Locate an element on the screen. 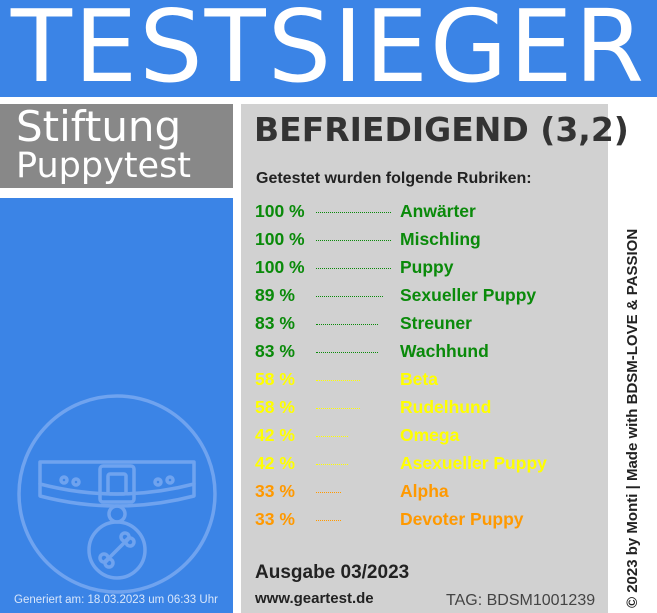 Image resolution: width=657 pixels, height=613 pixels. rubrik-name: Omega is located at coordinates (430, 435).